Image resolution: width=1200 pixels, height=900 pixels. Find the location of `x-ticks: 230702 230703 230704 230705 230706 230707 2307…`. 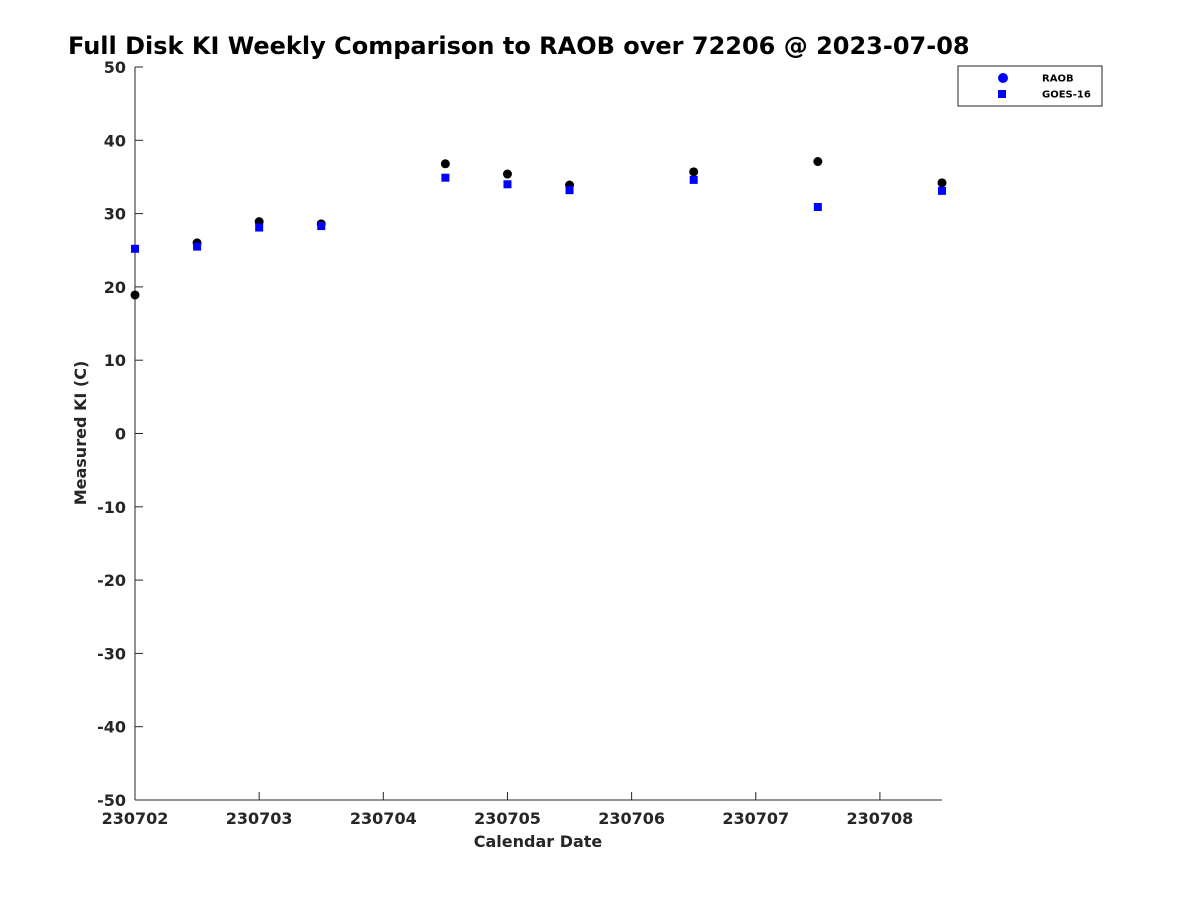

x-ticks: 230702 230703 230704 230705 230706 230707 2307… is located at coordinates (508, 810).